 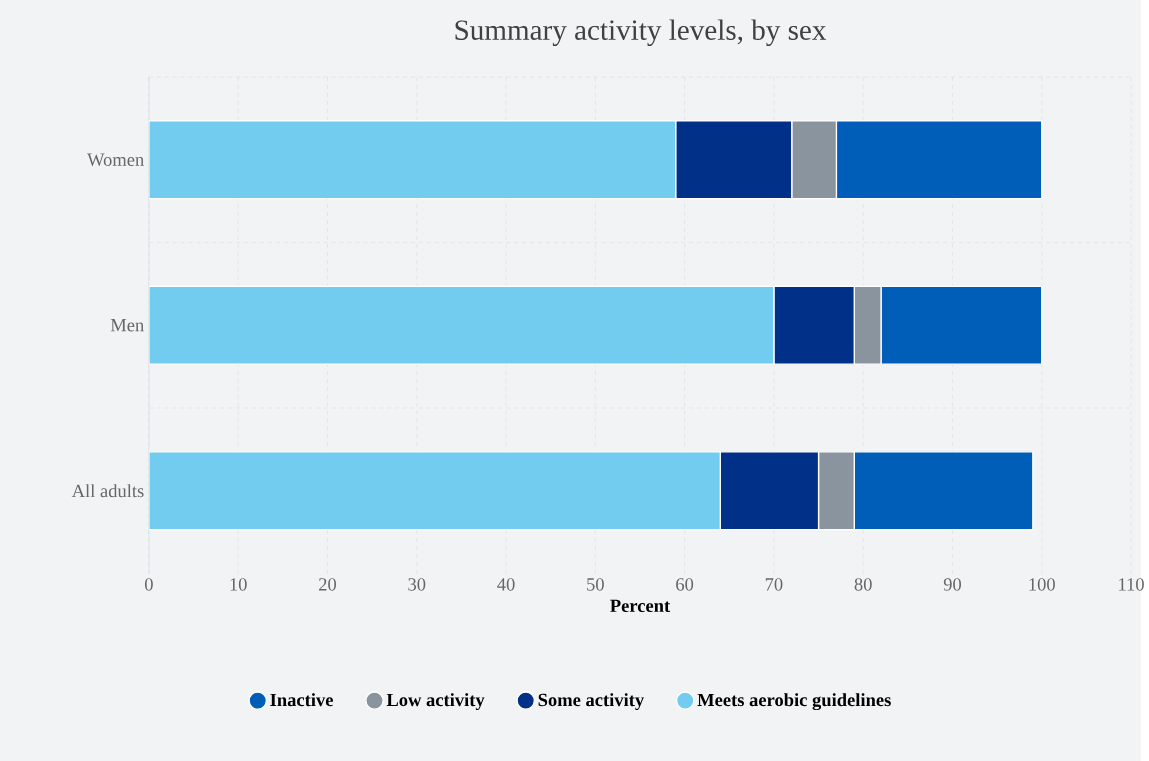 What do you see at coordinates (328, 584) in the screenshot?
I see `x-tick-label: 20` at bounding box center [328, 584].